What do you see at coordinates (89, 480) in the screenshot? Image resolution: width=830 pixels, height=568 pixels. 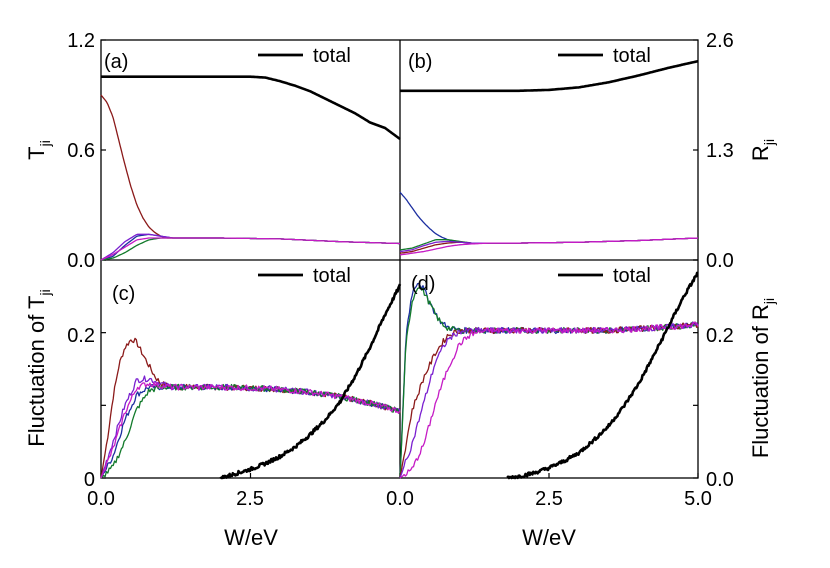 I see `y-tick-label: 0` at bounding box center [89, 480].